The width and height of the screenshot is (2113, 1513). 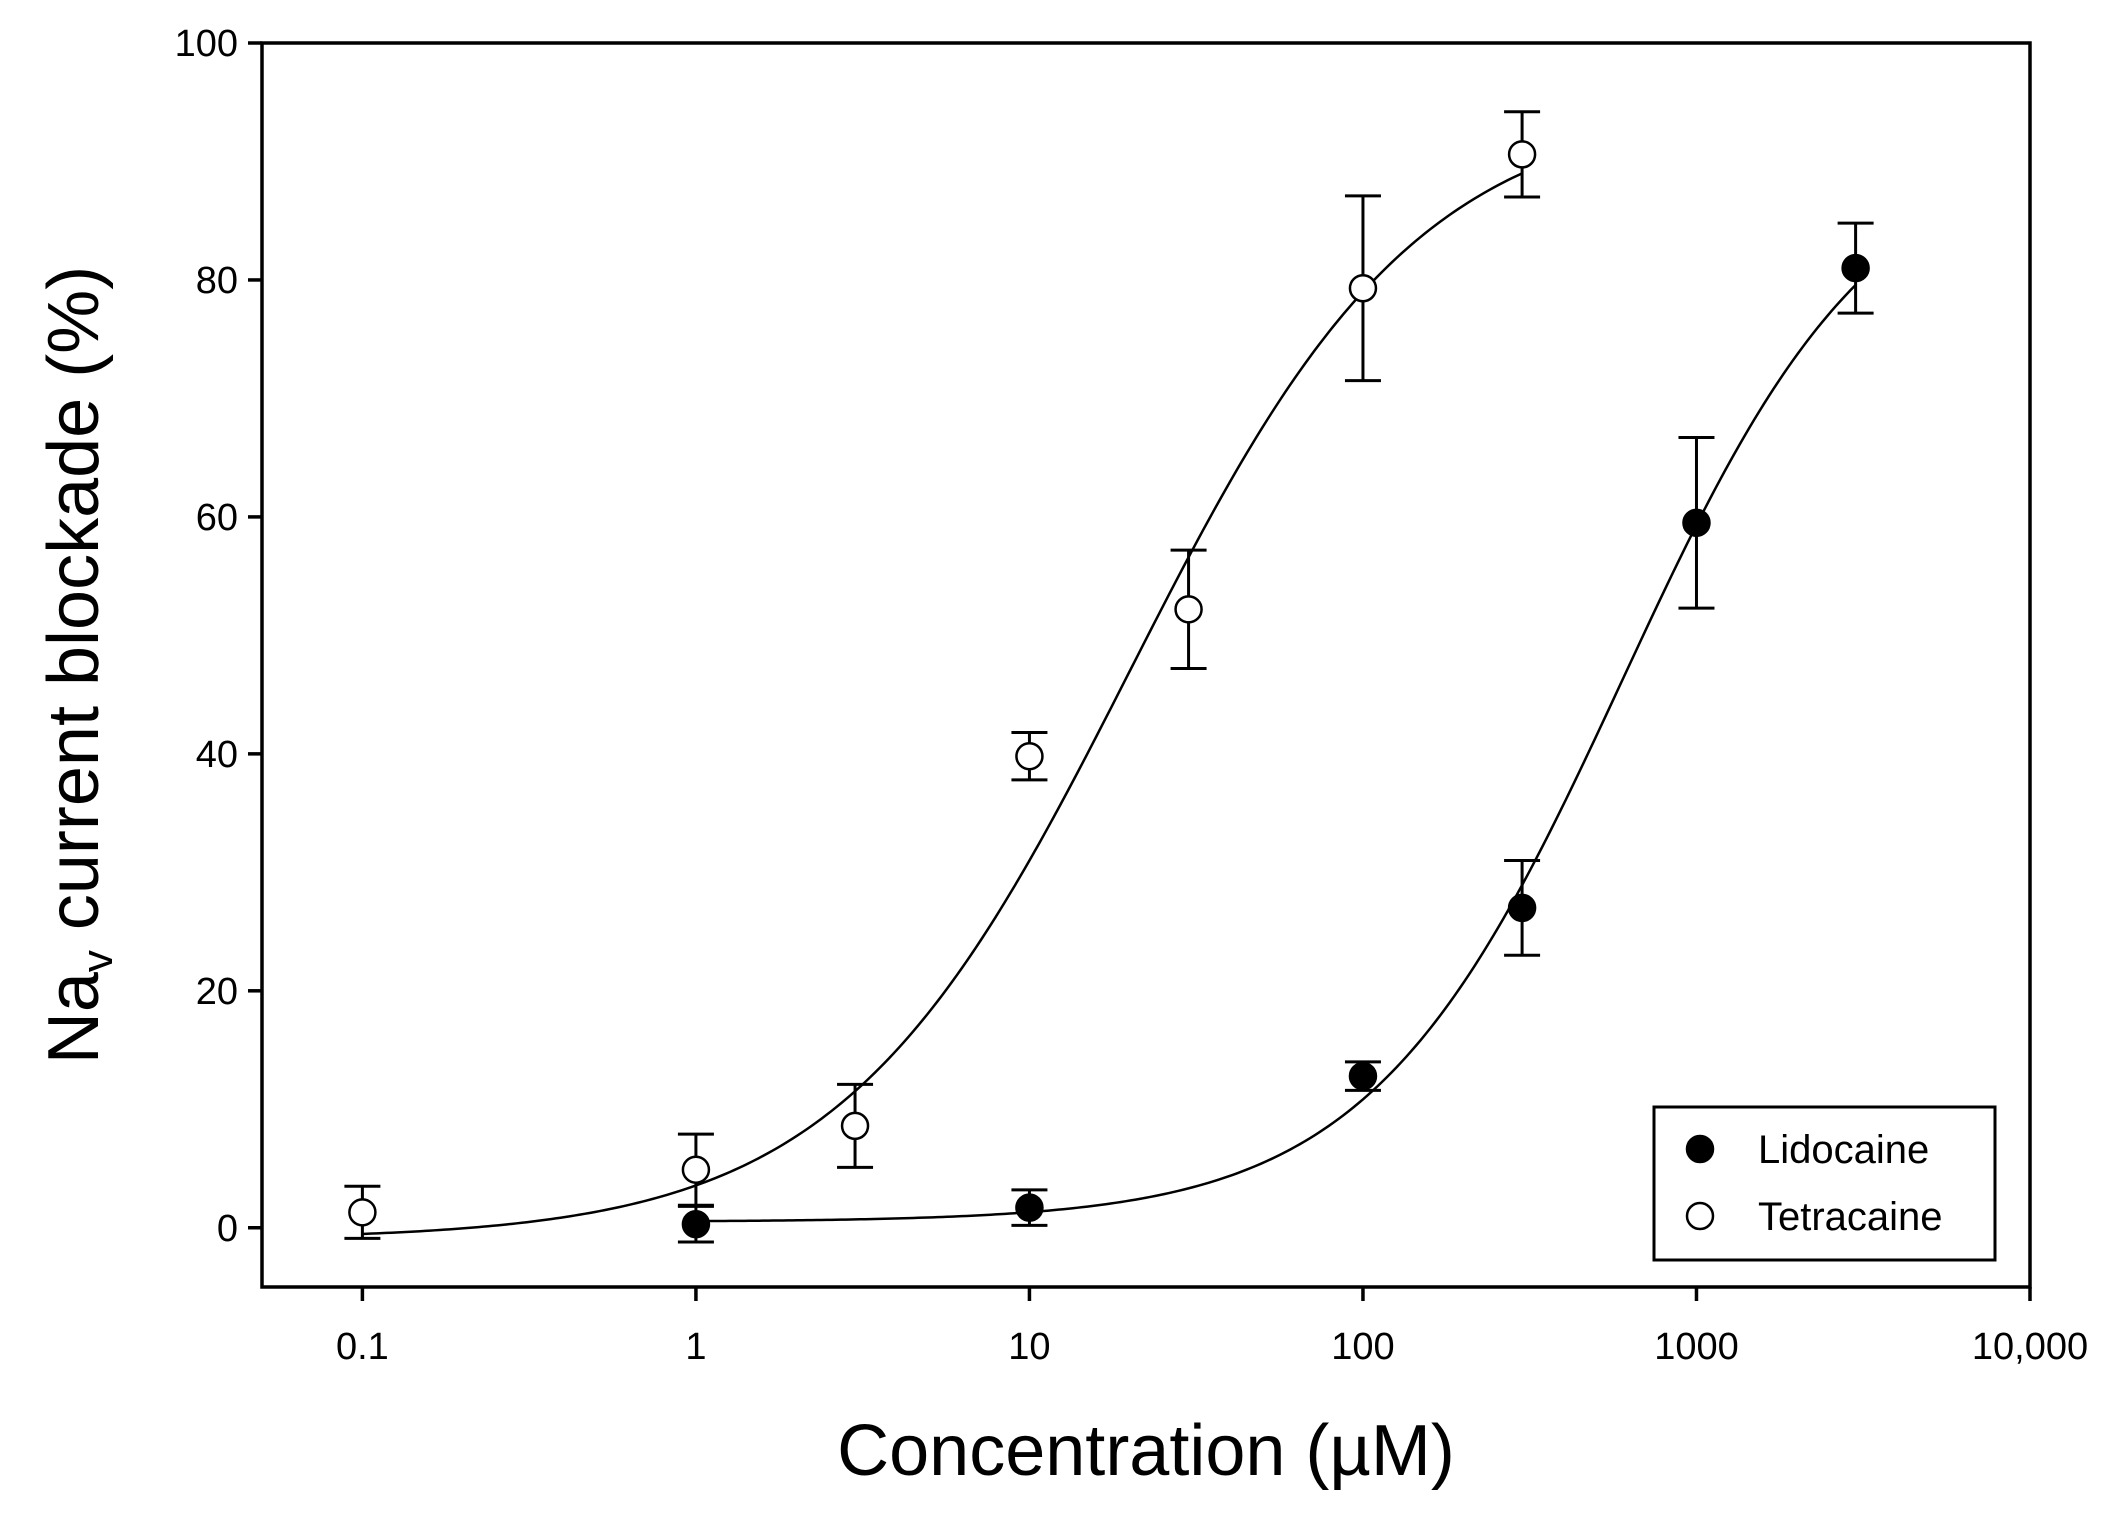 What do you see at coordinates (1146, 1451) in the screenshot?
I see `x-axis-title: Concentration (µM)` at bounding box center [1146, 1451].